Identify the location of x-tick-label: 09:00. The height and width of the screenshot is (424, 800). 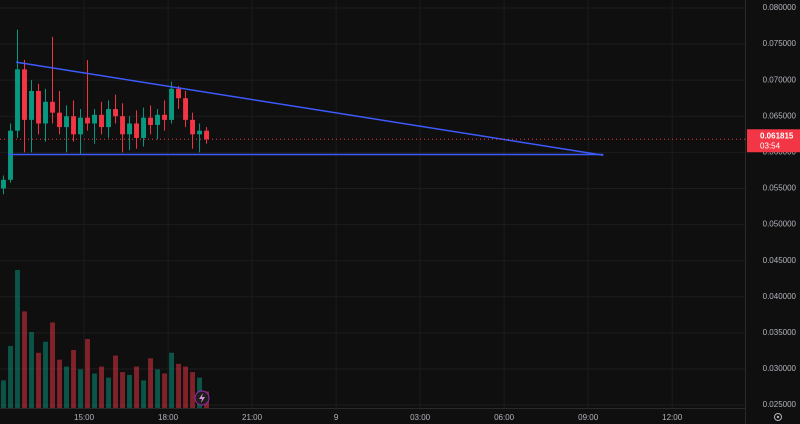
(588, 417).